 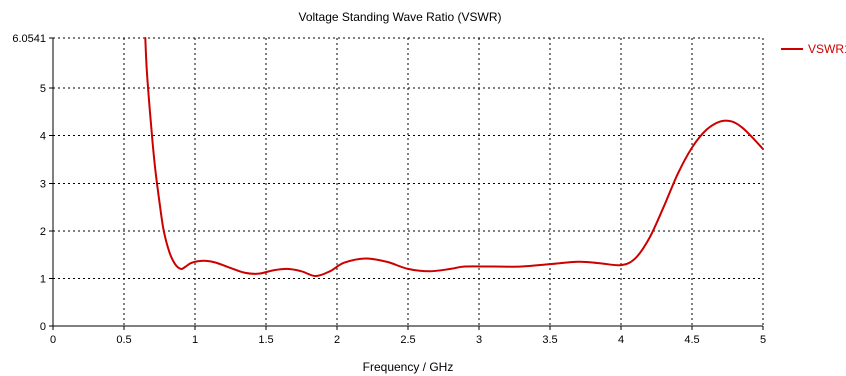 I want to click on y-tick-label: 6.0541, so click(x=29, y=39).